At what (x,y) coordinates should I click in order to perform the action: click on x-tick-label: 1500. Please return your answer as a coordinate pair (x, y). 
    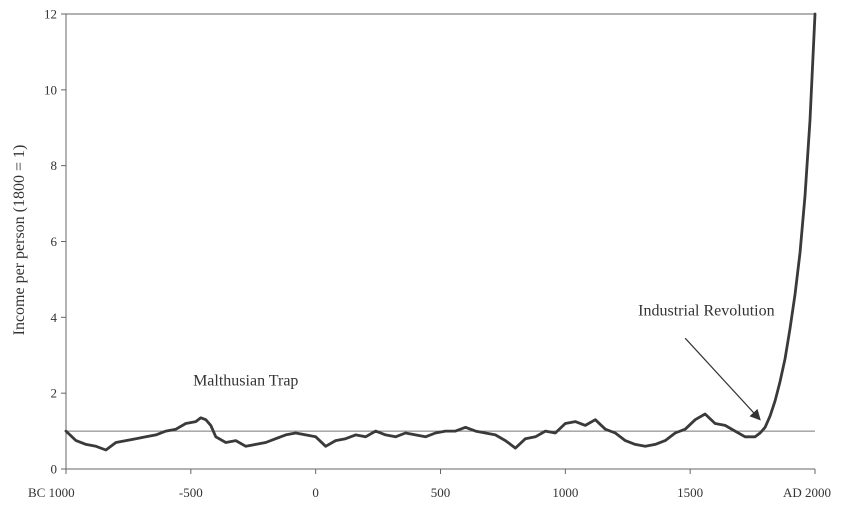
    Looking at the image, I should click on (690, 492).